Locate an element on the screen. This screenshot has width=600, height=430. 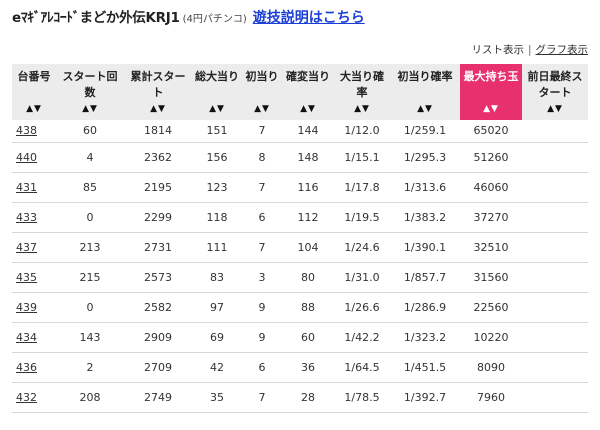
column-header-first_hits: 初当り ▲▼ is located at coordinates (262, 92).